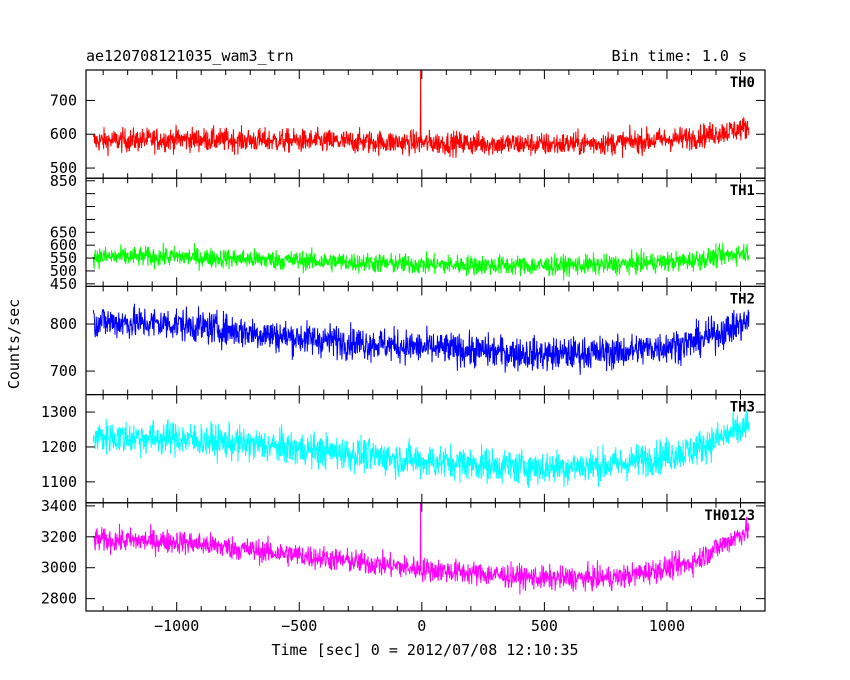 This screenshot has height=680, width=850. Describe the element at coordinates (14, 344) in the screenshot. I see `y-axis-label: Counts/sec` at that location.